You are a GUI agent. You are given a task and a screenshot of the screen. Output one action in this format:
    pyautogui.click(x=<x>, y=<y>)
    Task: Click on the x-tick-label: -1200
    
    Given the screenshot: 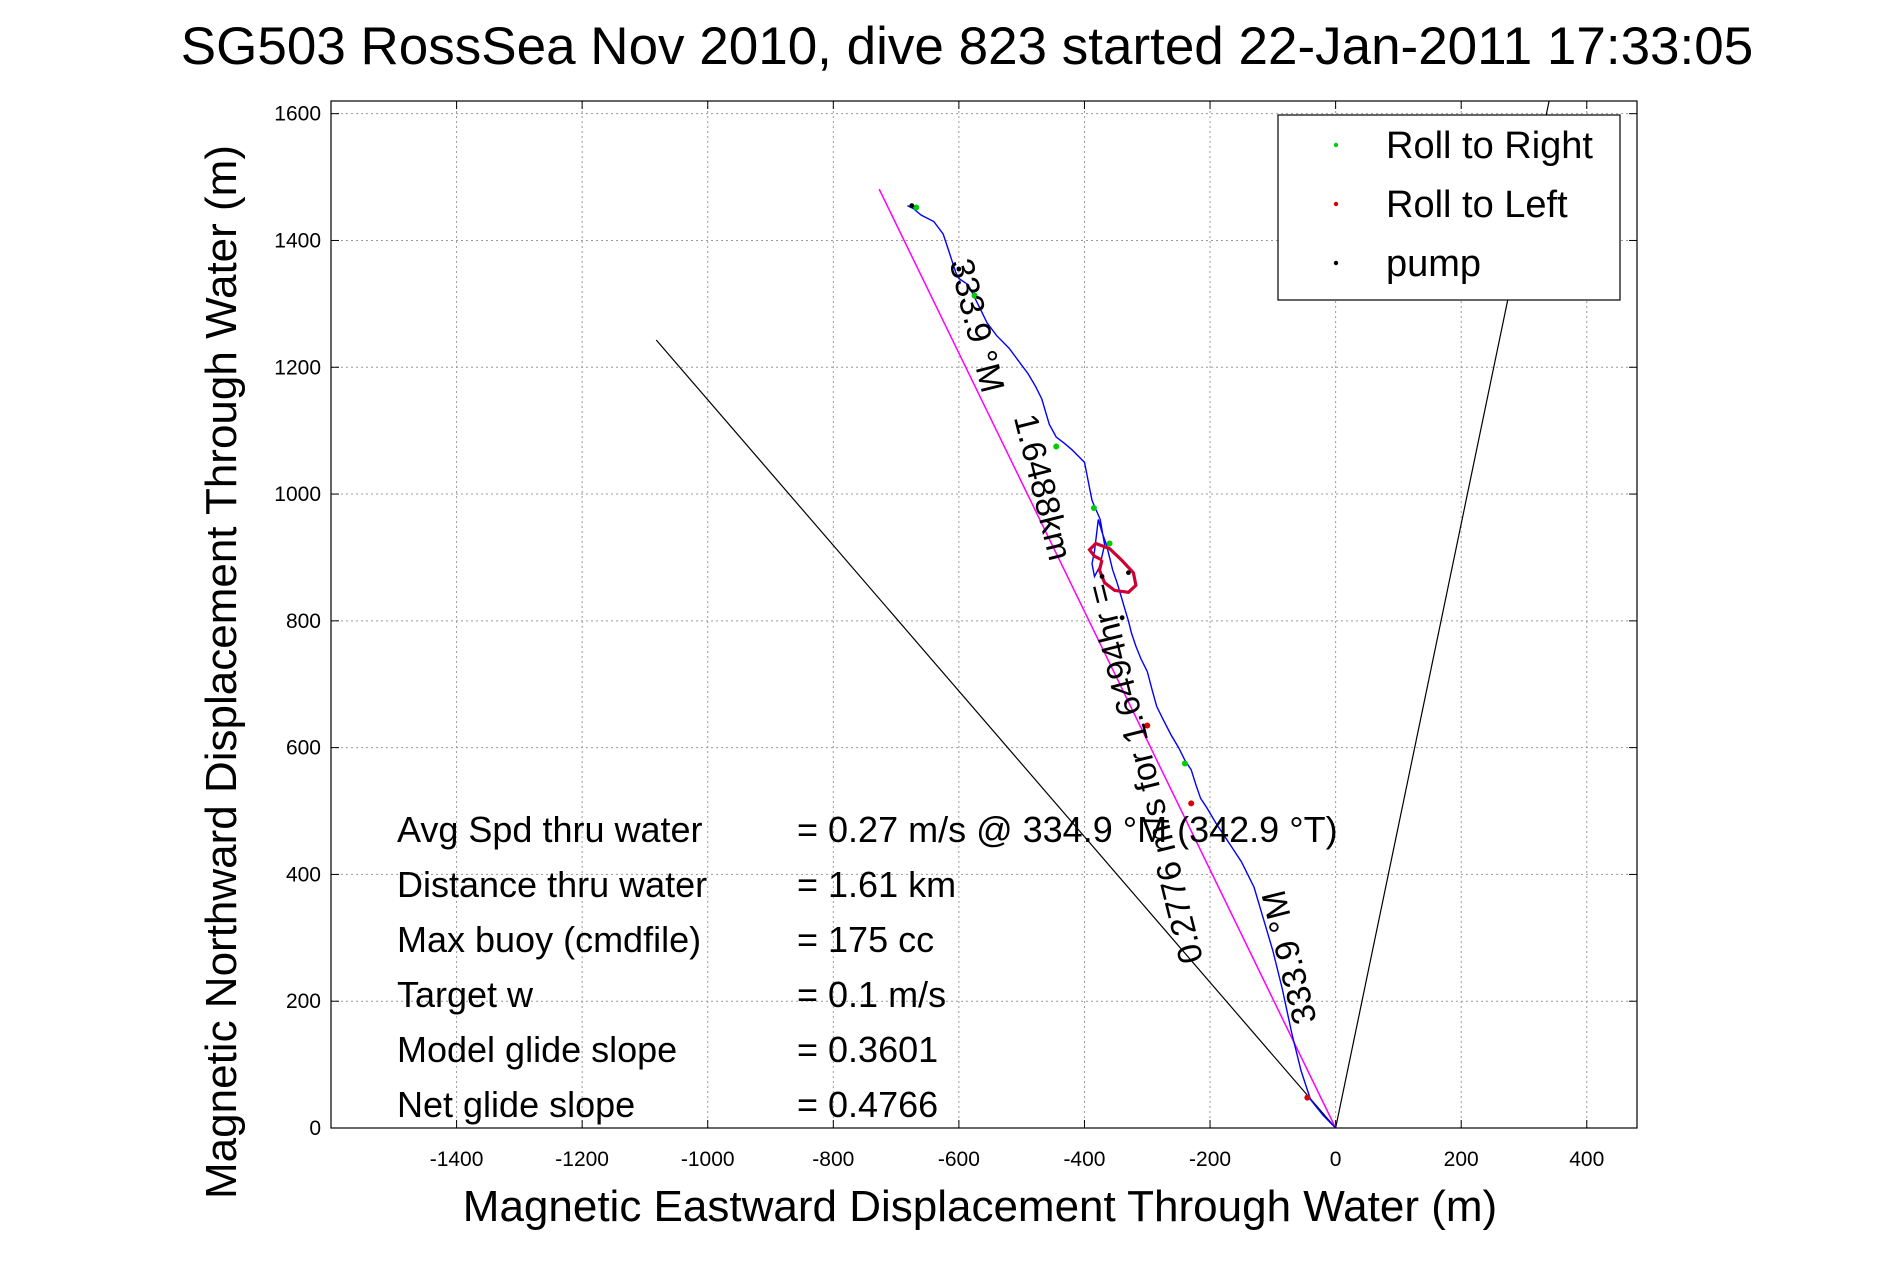 What is the action you would take?
    pyautogui.click(x=582, y=1159)
    